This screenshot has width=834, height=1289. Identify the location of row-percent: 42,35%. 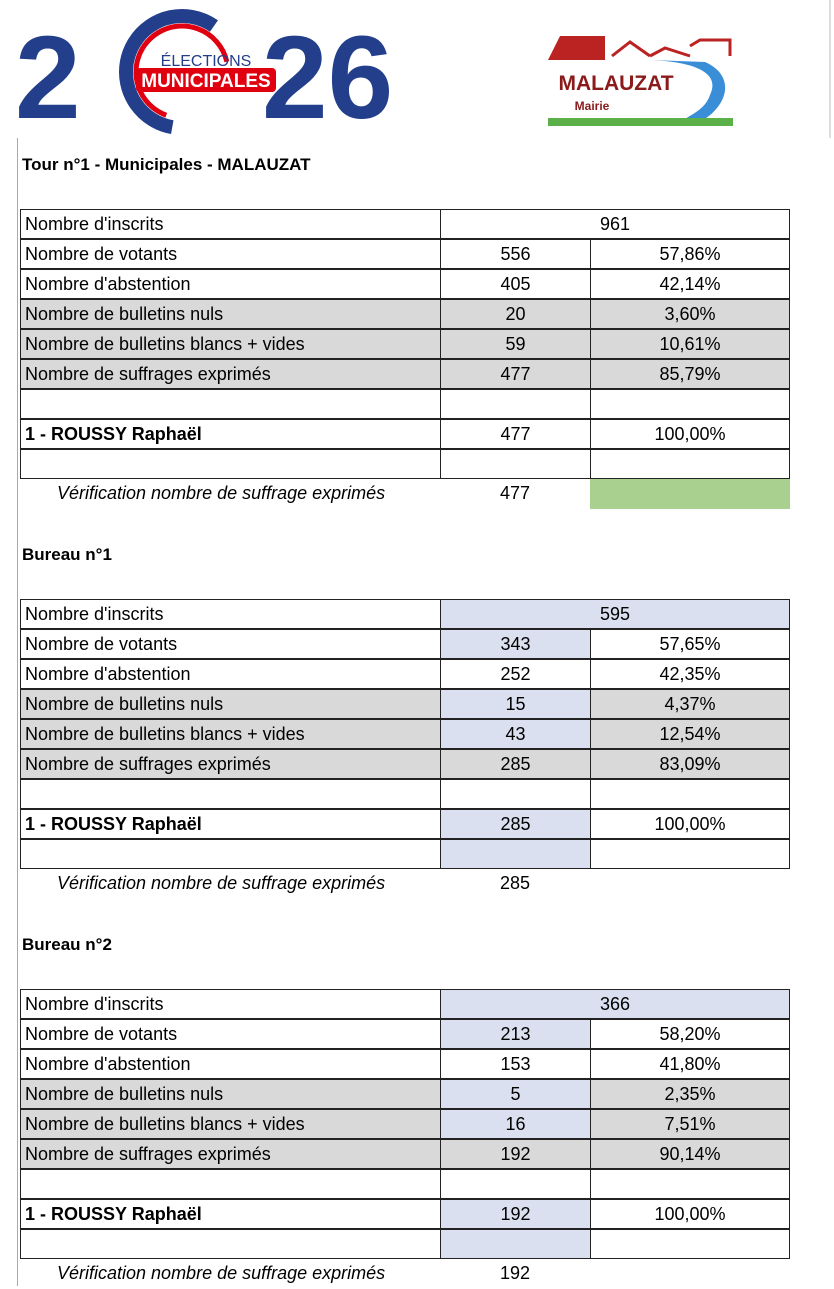
(690, 674).